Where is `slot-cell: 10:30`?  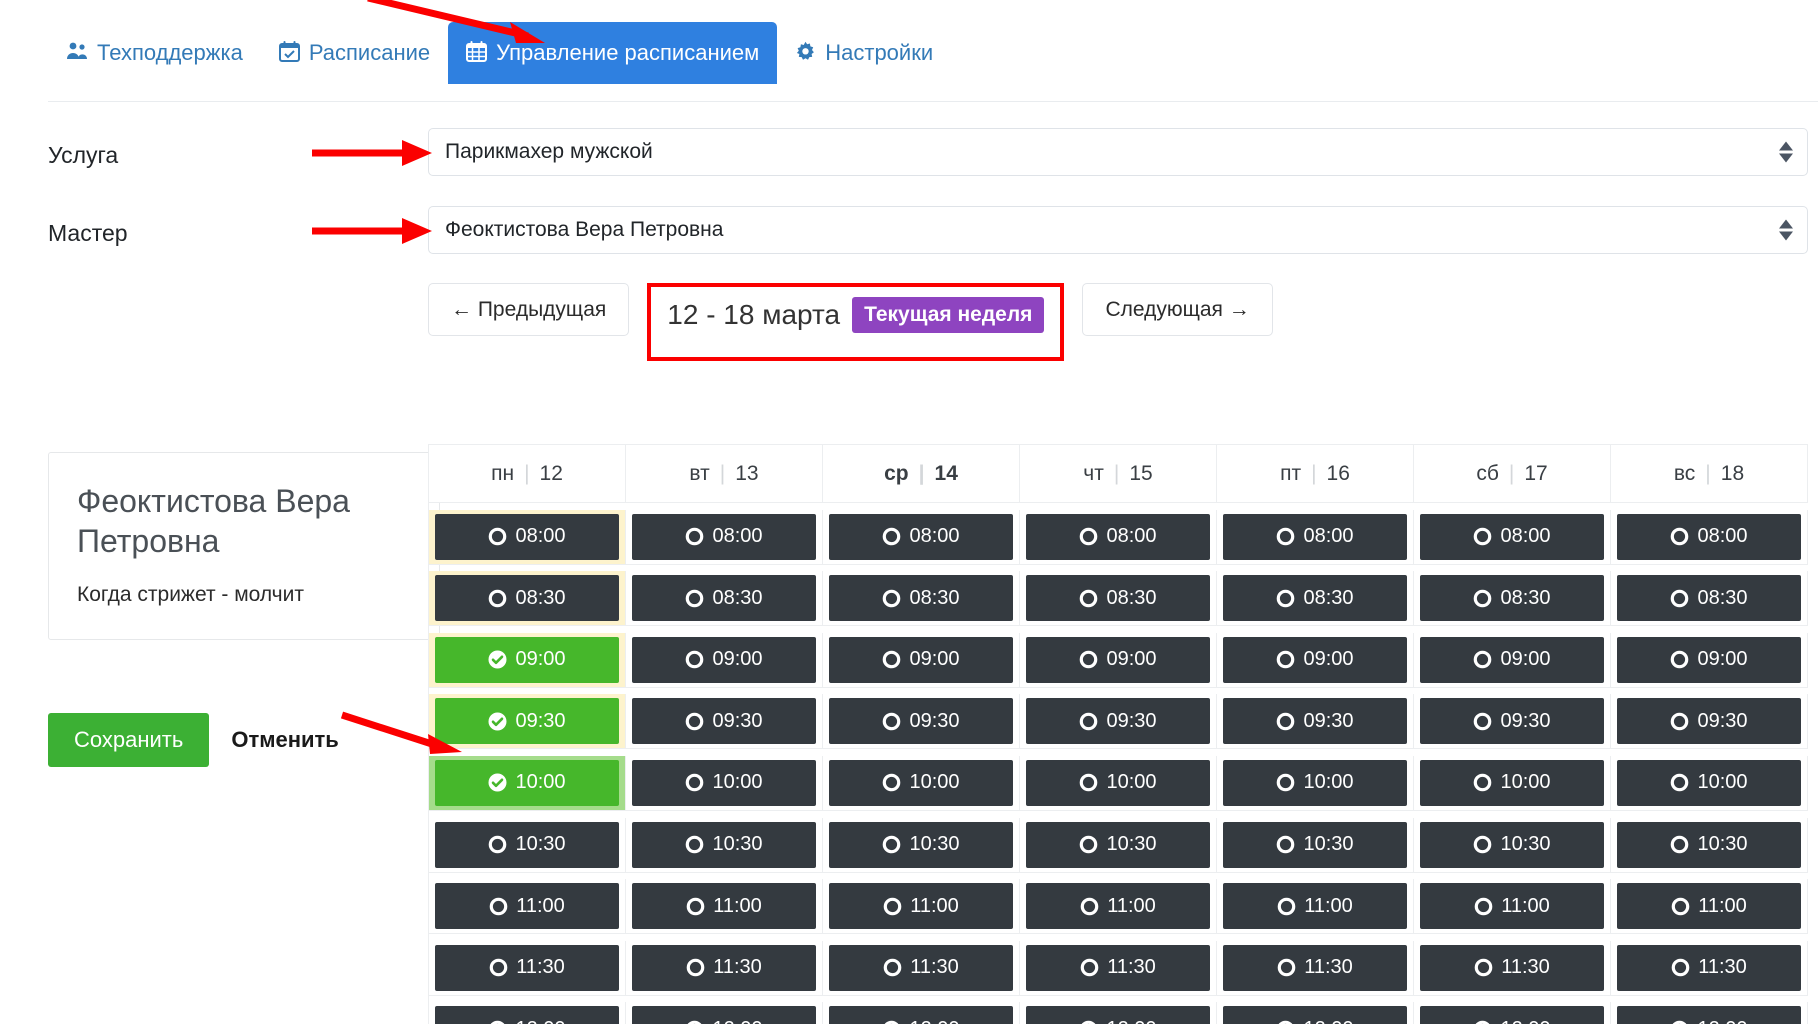
slot-cell: 10:30 is located at coordinates (921, 845).